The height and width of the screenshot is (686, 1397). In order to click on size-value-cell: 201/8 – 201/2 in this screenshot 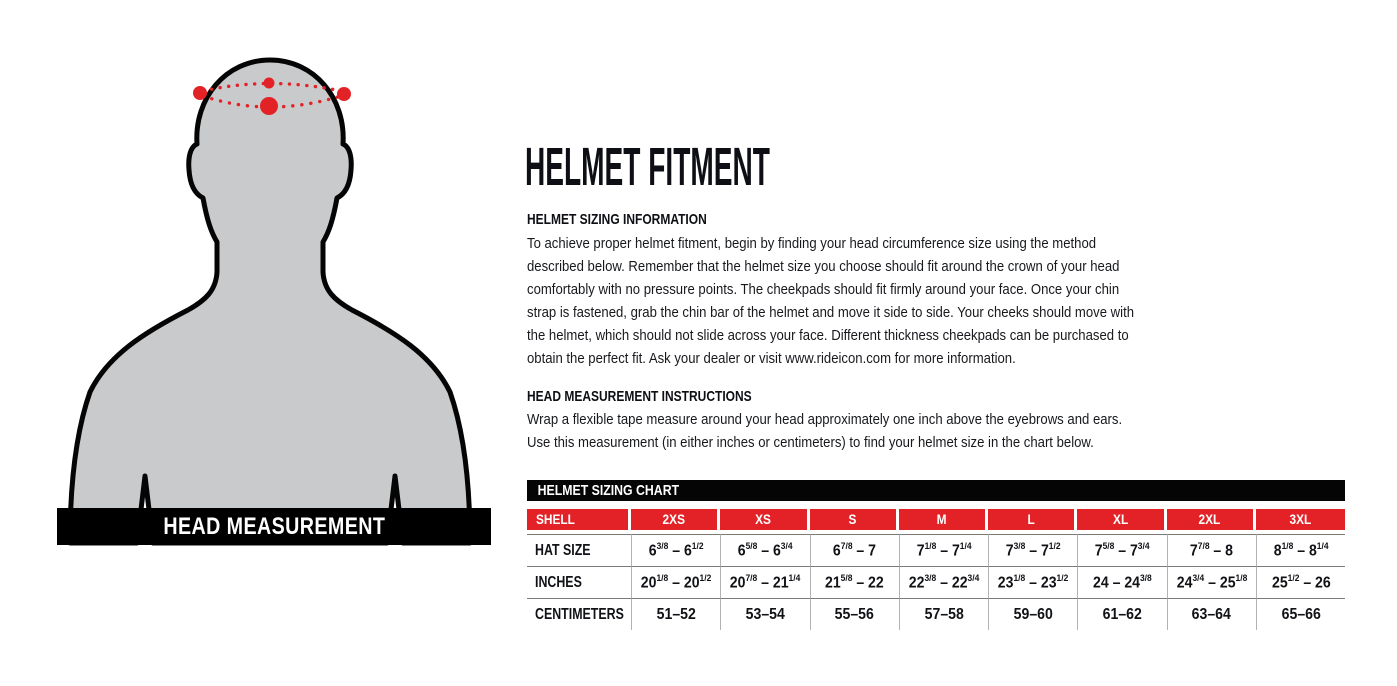, I will do `click(676, 582)`.